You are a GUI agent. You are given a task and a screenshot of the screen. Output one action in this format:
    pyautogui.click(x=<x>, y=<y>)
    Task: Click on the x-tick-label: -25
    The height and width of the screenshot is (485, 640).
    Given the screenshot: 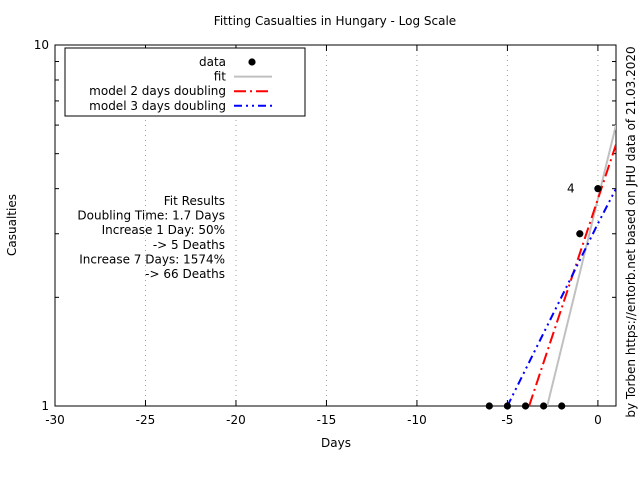 What is the action you would take?
    pyautogui.click(x=146, y=420)
    